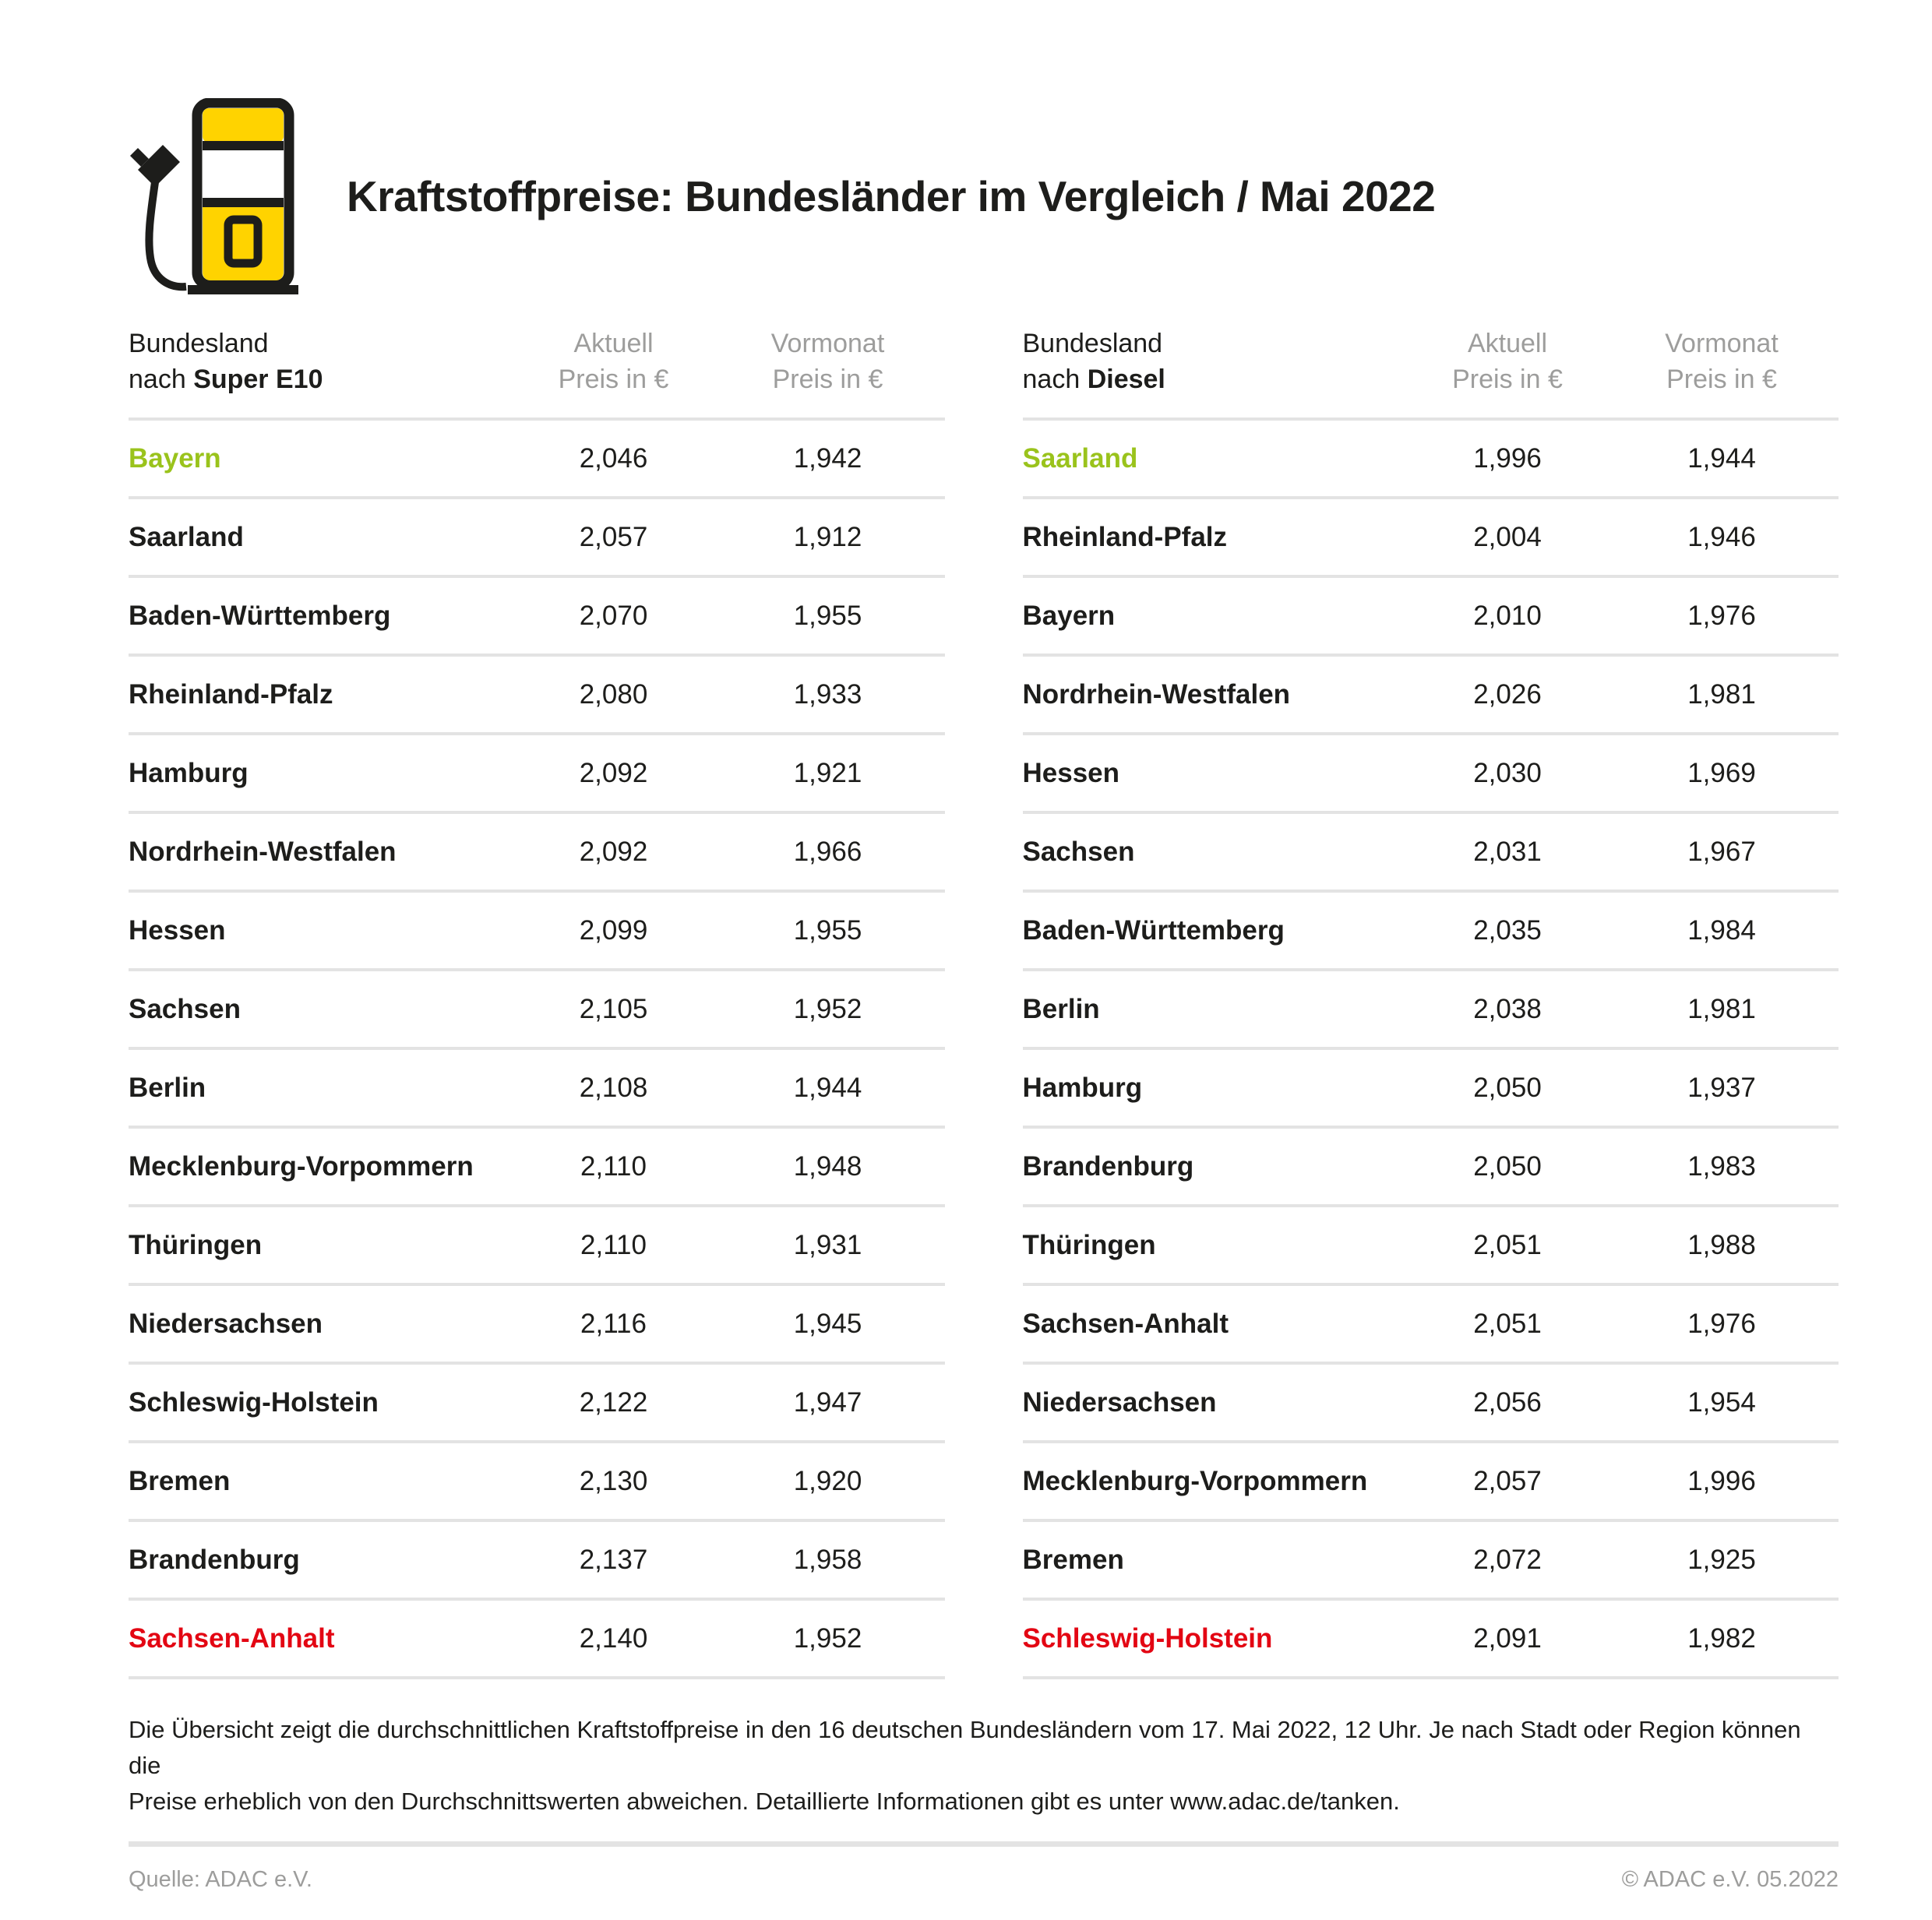 This screenshot has width=1932, height=1920. What do you see at coordinates (1080, 458) in the screenshot?
I see `state-name: Saarland` at bounding box center [1080, 458].